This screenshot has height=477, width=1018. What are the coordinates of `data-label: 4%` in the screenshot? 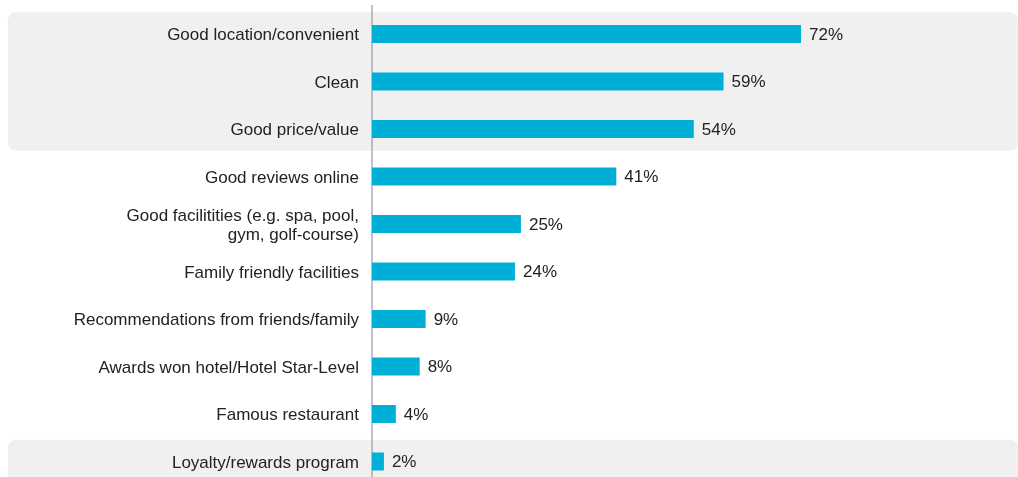 It's located at (416, 414).